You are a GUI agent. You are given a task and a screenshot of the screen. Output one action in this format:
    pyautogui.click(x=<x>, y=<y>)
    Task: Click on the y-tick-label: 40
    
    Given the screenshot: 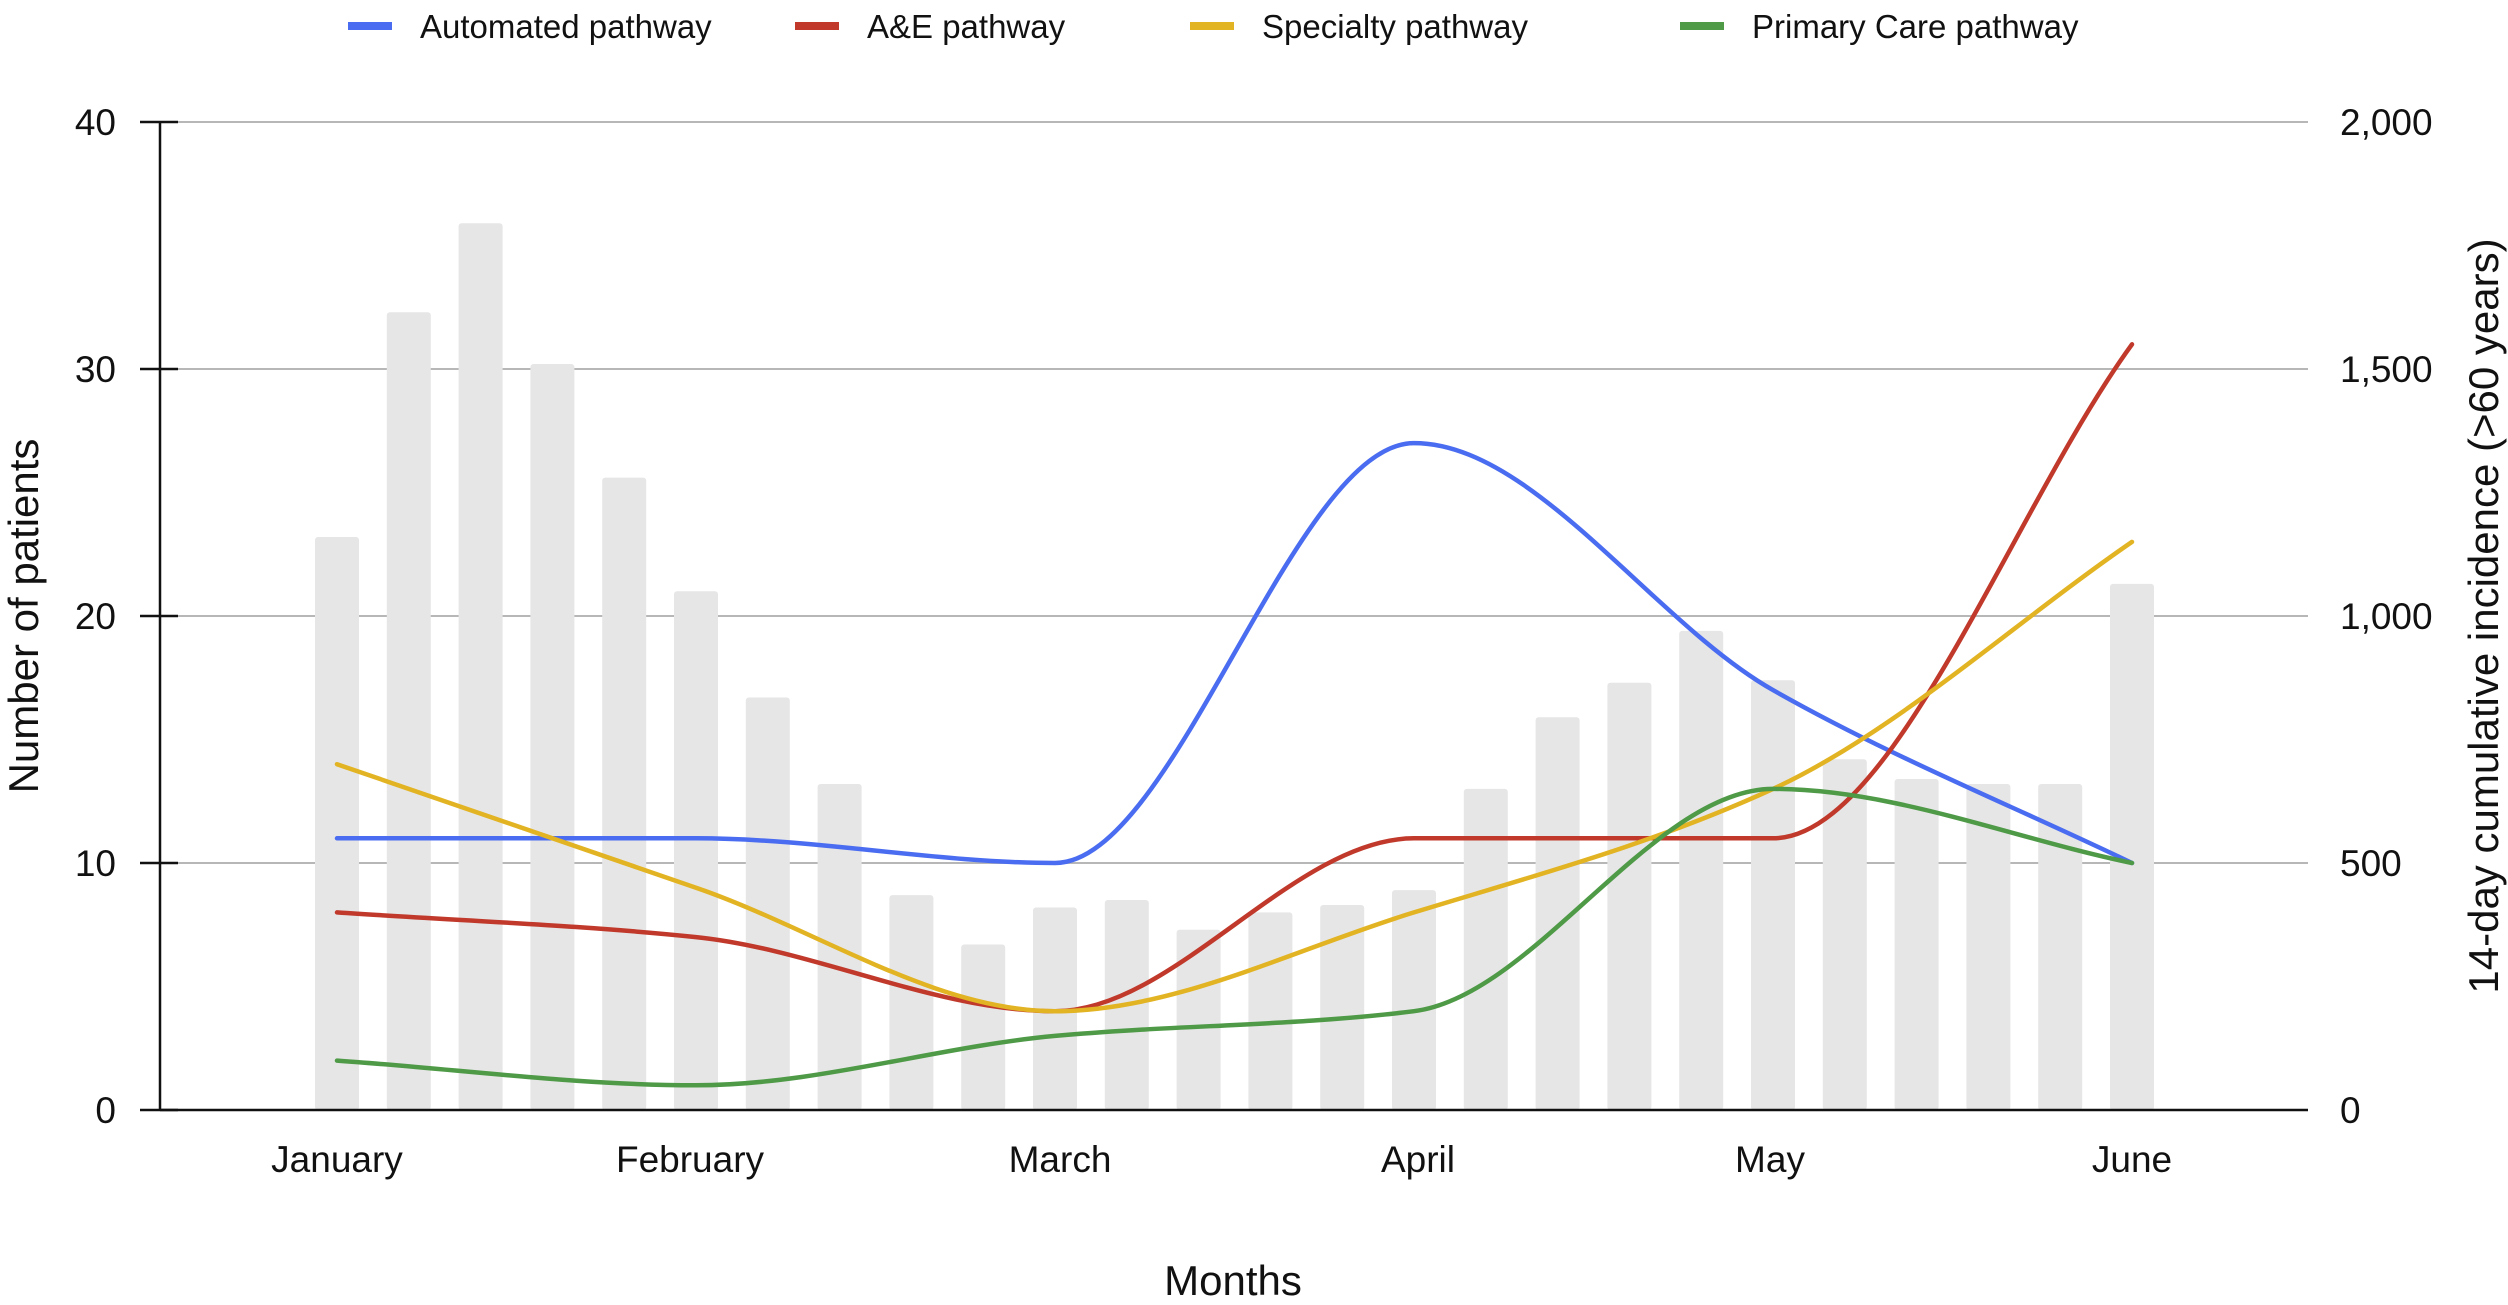 What is the action you would take?
    pyautogui.click(x=95, y=122)
    